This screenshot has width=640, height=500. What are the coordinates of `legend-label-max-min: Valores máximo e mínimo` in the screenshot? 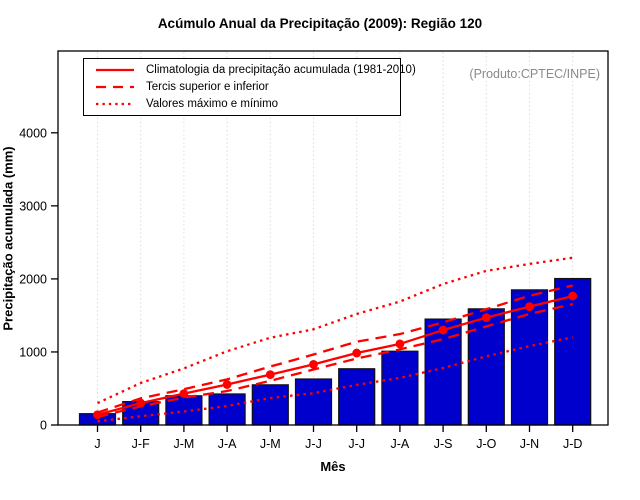 It's located at (212, 104).